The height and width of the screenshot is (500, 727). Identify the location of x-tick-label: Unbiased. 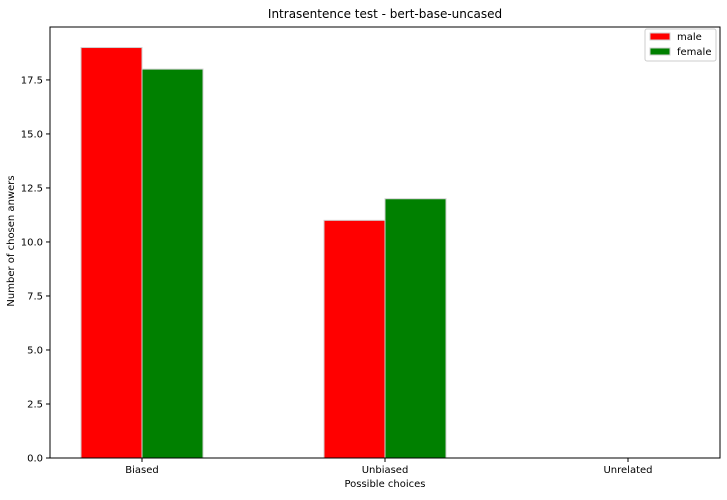
(385, 470).